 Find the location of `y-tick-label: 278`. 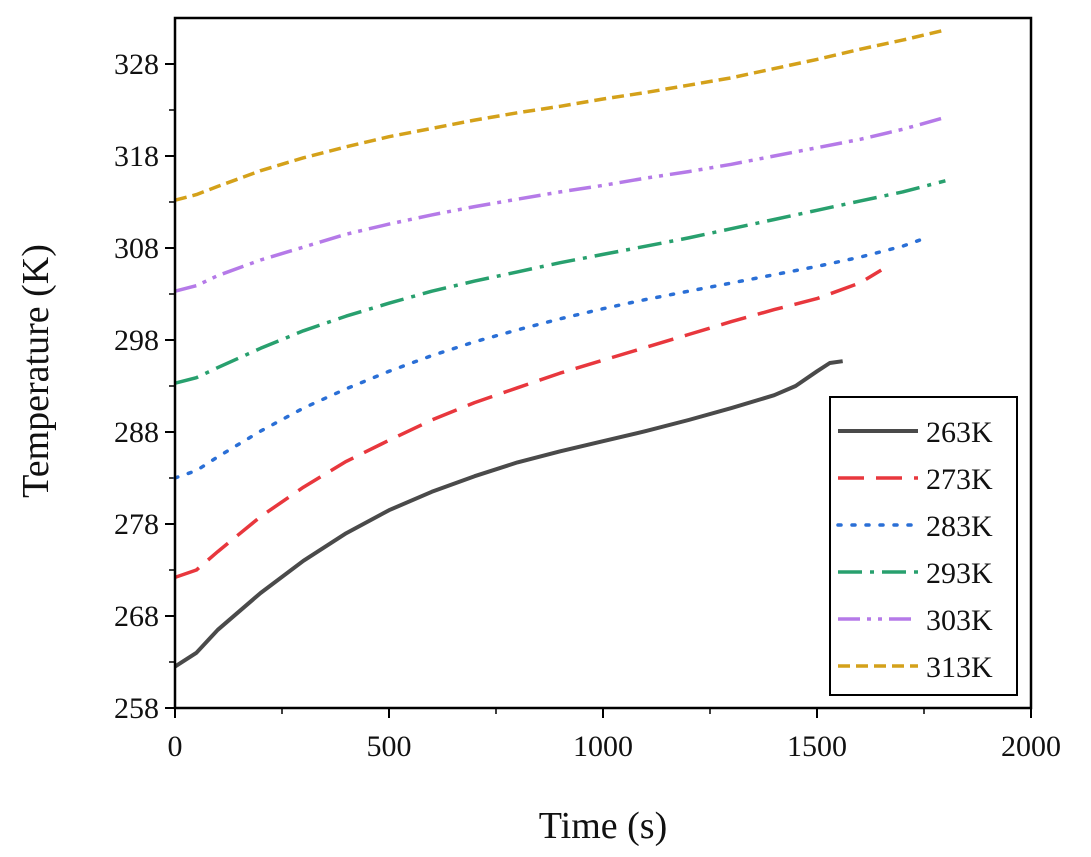

y-tick-label: 278 is located at coordinates (136, 524).